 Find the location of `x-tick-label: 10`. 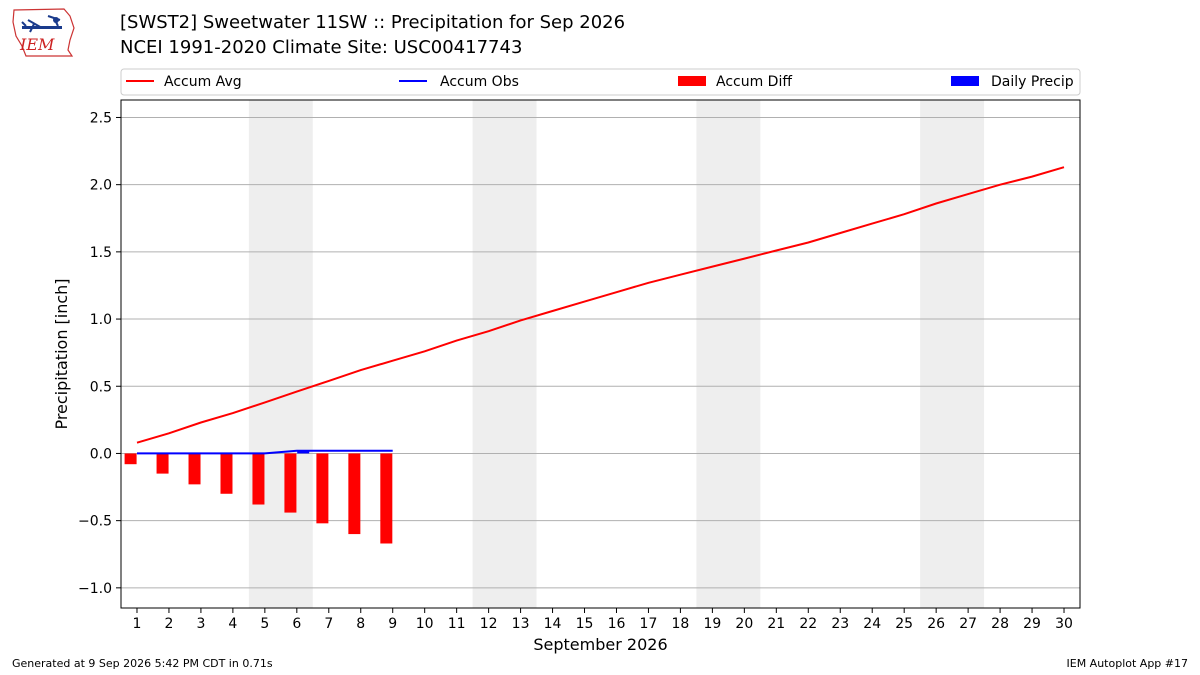

x-tick-label: 10 is located at coordinates (425, 624).